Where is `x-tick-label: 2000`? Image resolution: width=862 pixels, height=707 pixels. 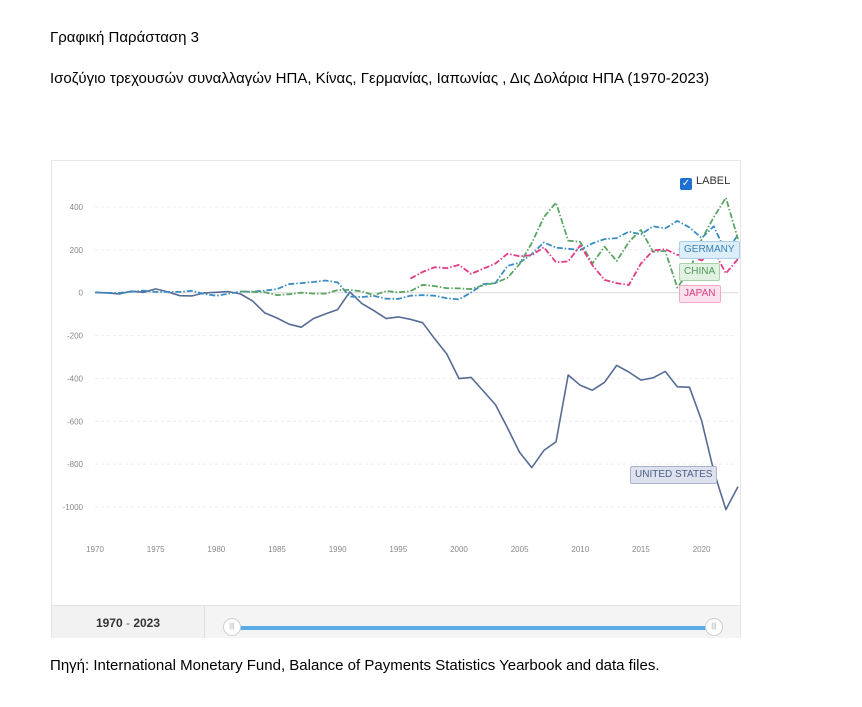
x-tick-label: 2000 is located at coordinates (459, 549).